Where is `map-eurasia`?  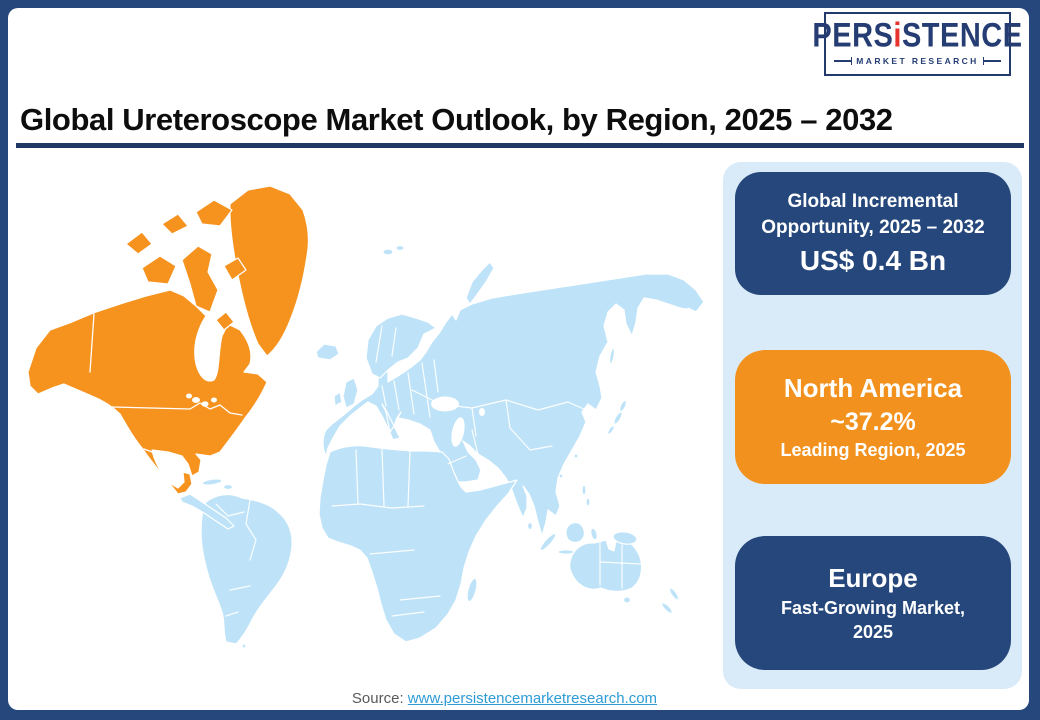 map-eurasia is located at coordinates (513, 405).